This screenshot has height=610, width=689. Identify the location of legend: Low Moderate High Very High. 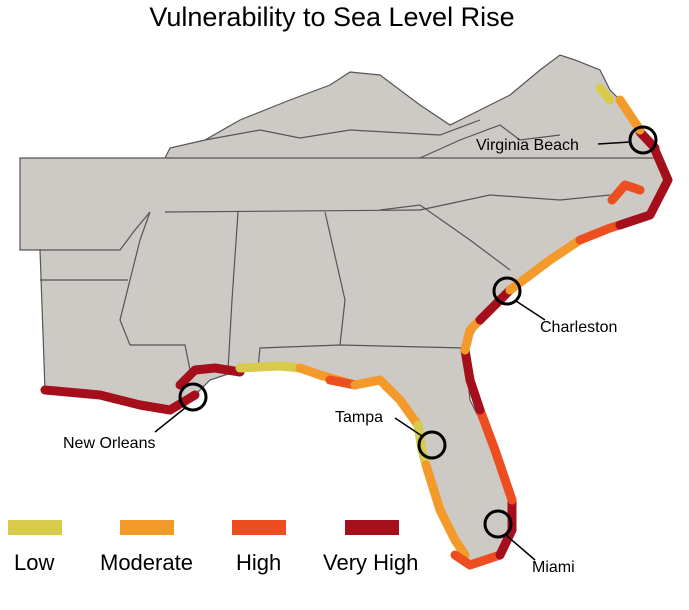
(213, 547).